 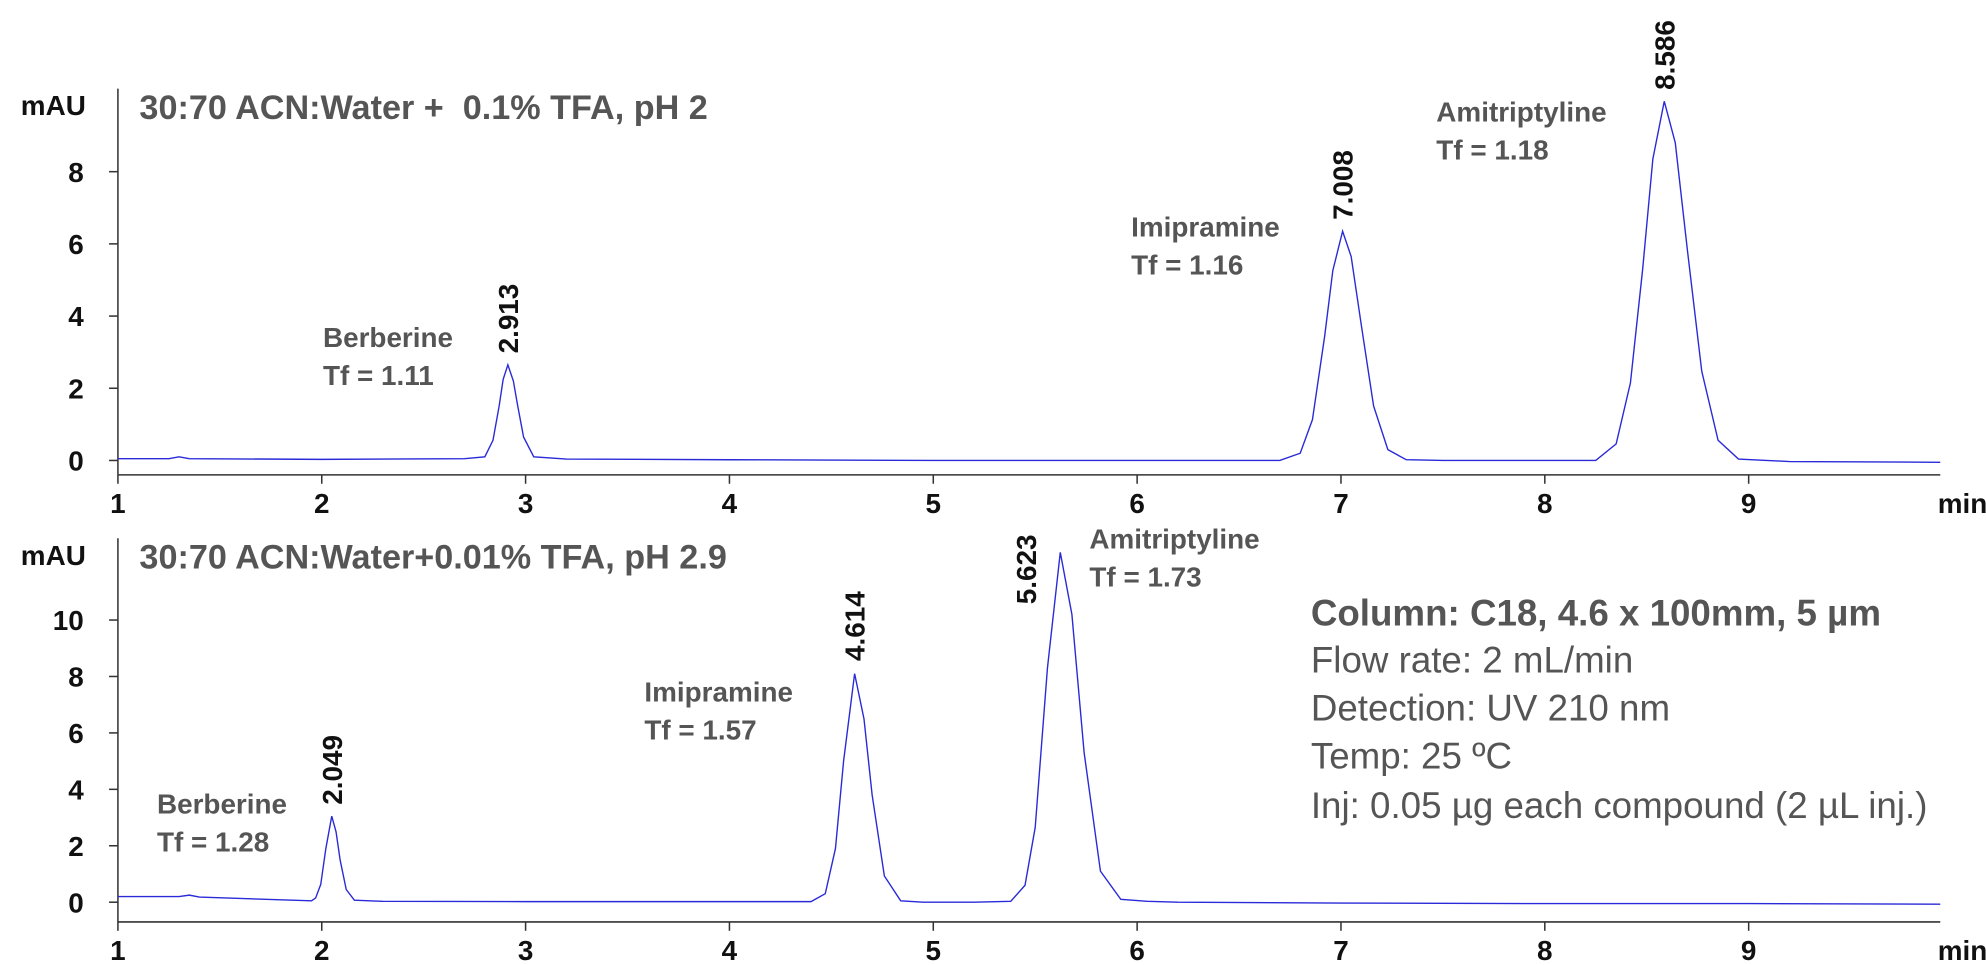 I want to click on y-tick-label: 10, so click(x=68, y=620).